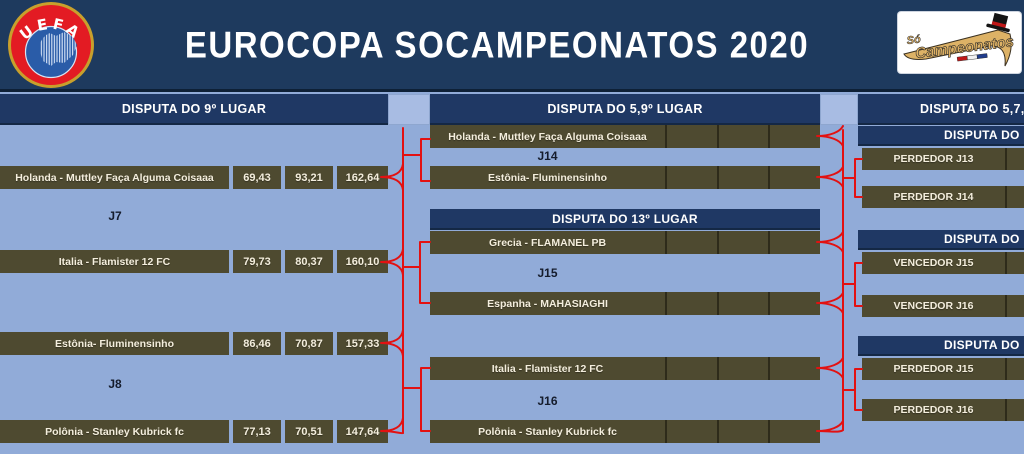 The width and height of the screenshot is (1024, 454). Describe the element at coordinates (625, 303) in the screenshot. I see `team-row-espanha-j15: Espanha - MAHASIAGHI` at that location.